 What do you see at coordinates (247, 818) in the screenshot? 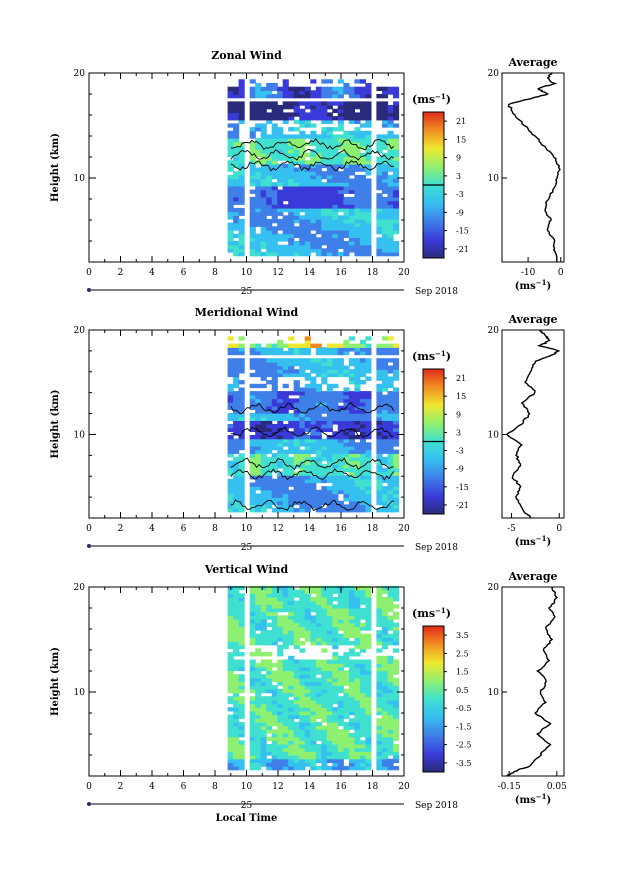
I see `x-axis-label: Local Time` at bounding box center [247, 818].